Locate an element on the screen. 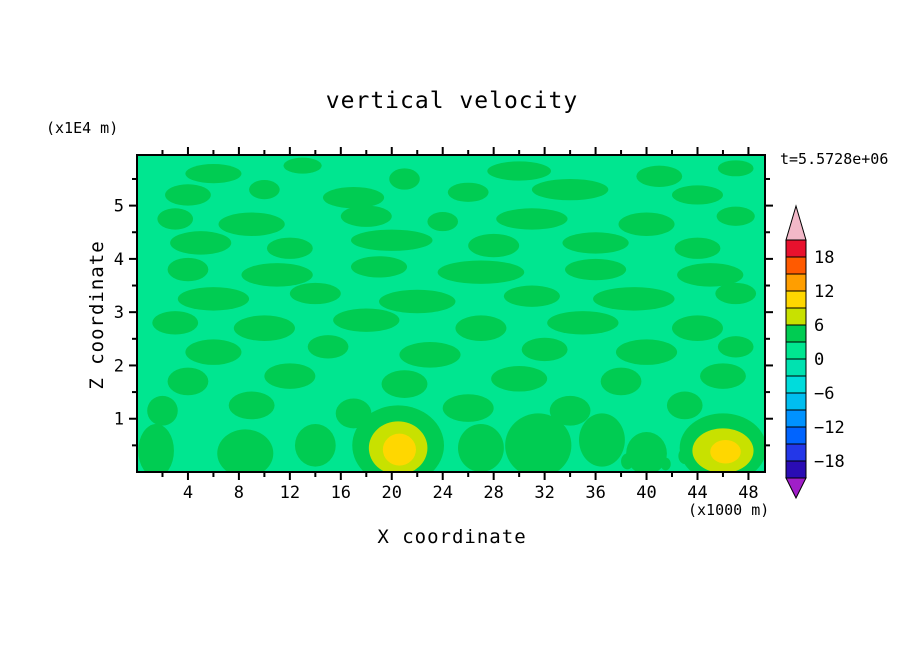  x-tick-label: 36 is located at coordinates (595, 493).